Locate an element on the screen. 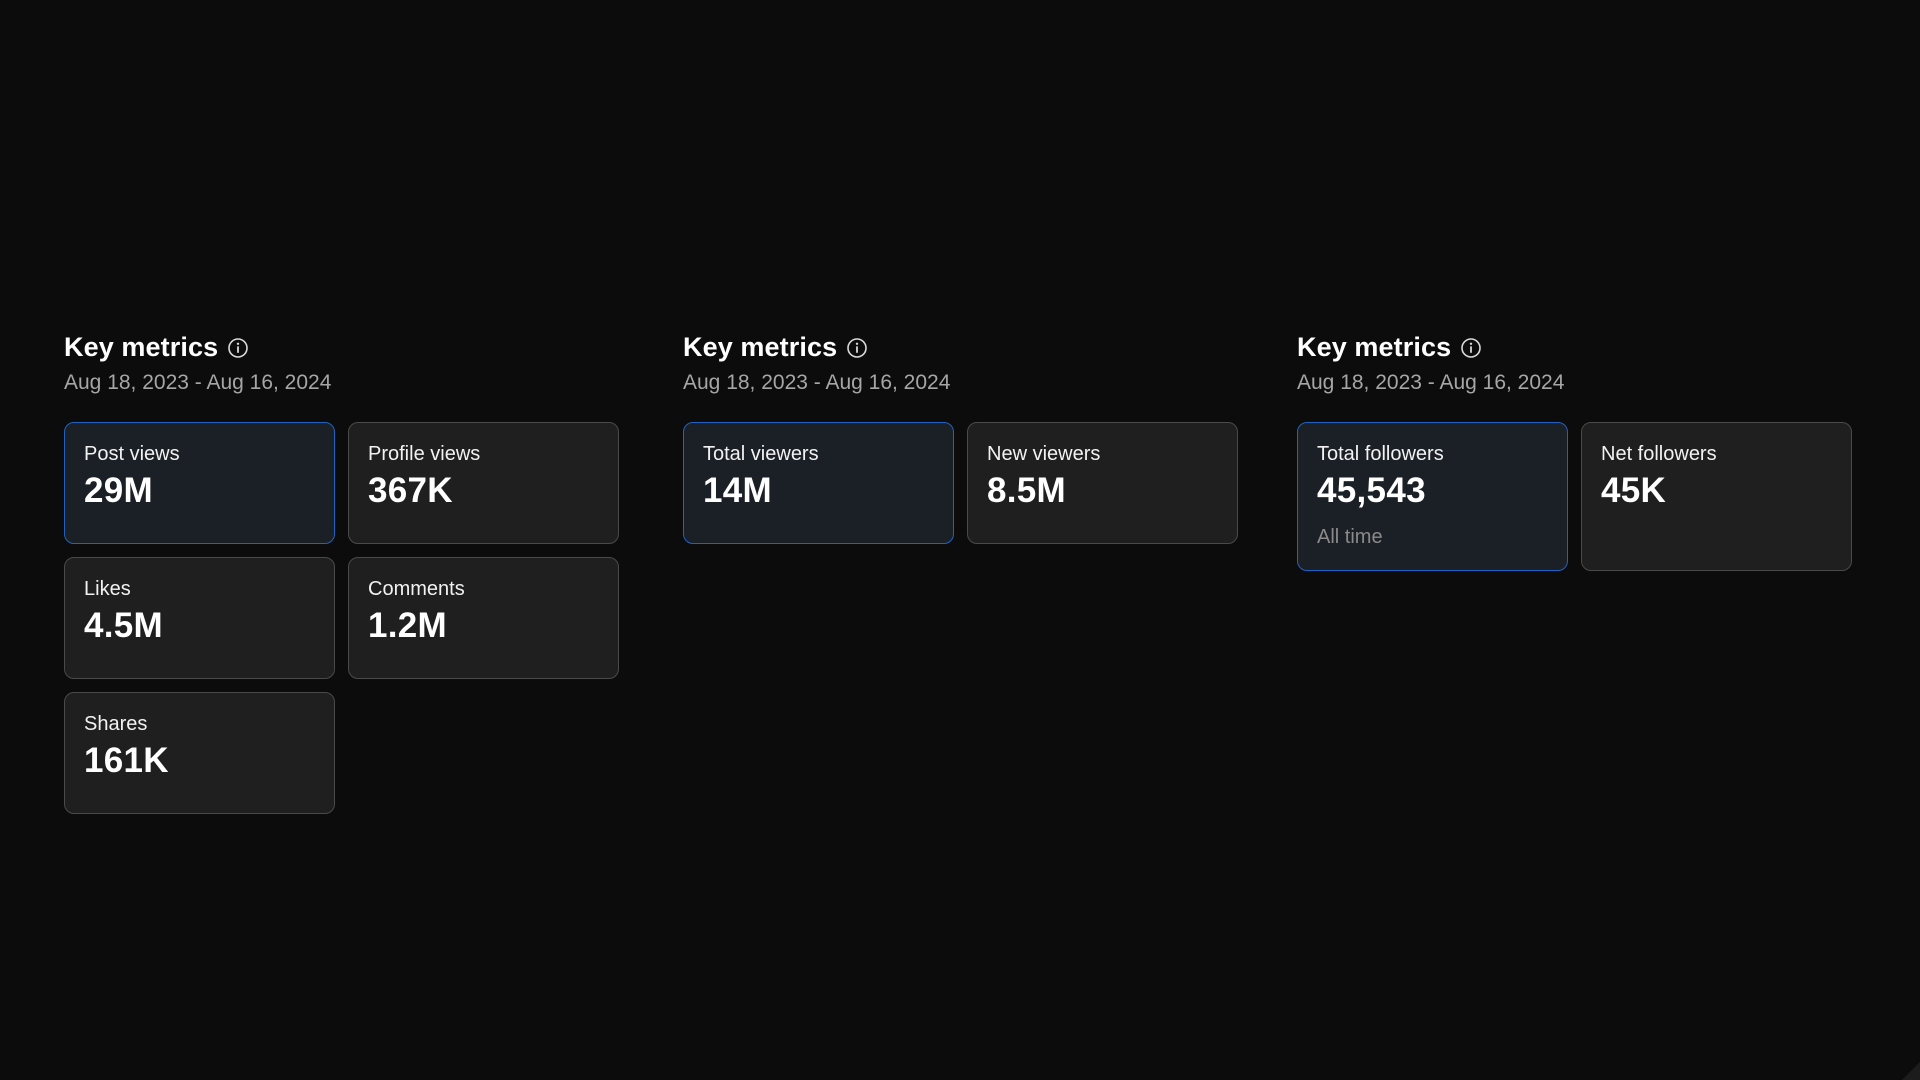 The height and width of the screenshot is (1080, 1920). metric-value: 367K is located at coordinates (410, 490).